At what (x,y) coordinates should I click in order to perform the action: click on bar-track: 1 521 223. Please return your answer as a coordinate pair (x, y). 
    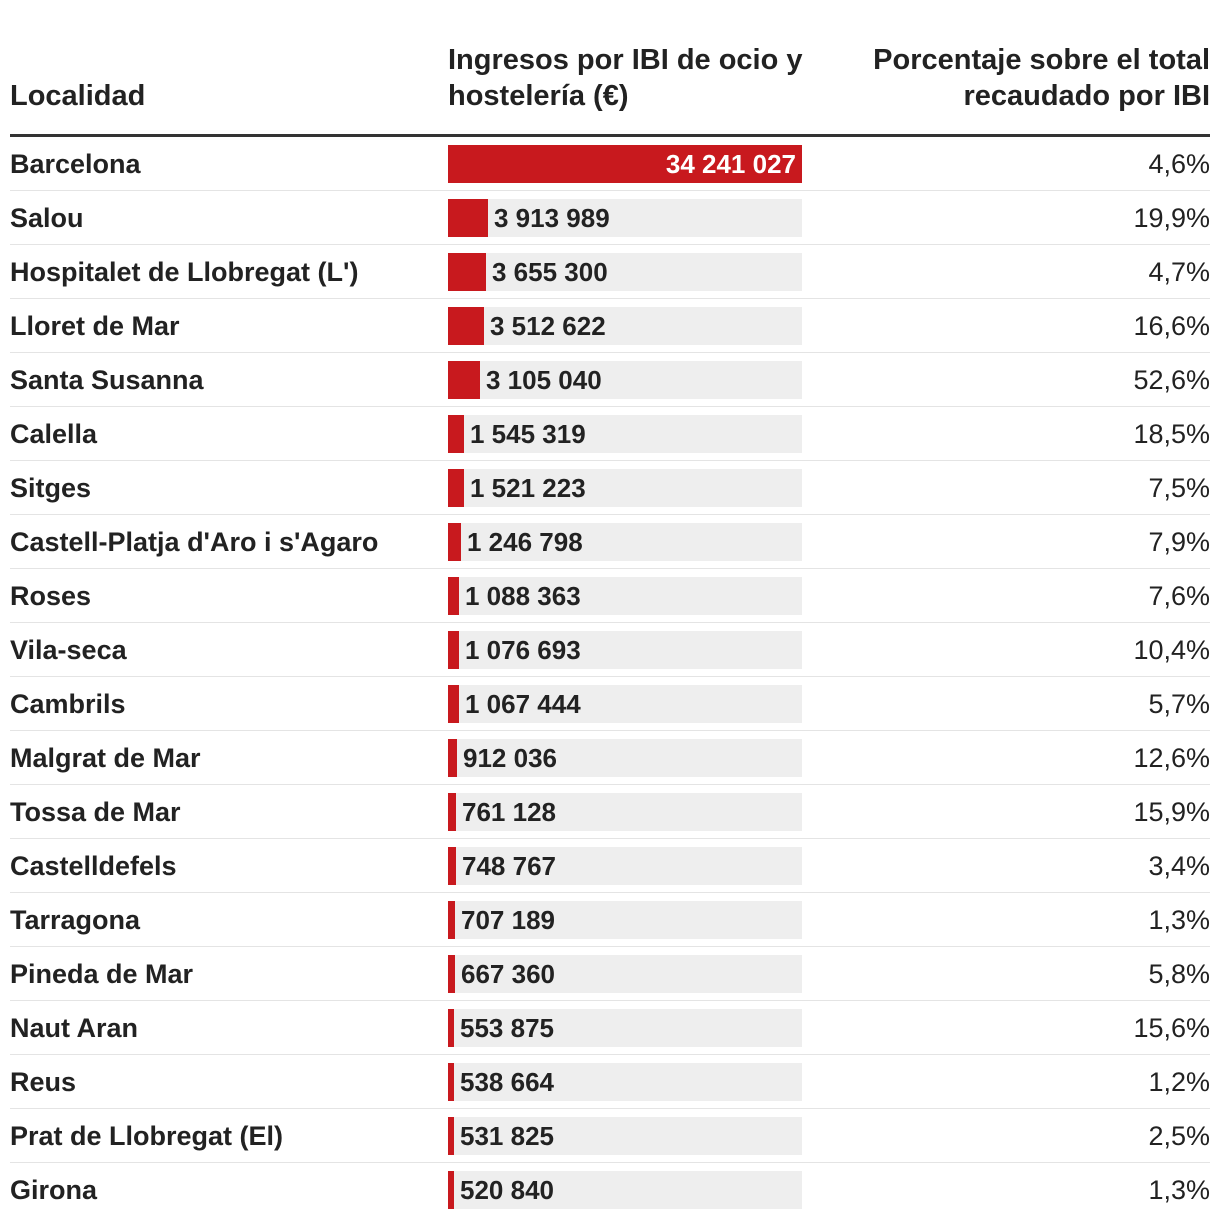
    Looking at the image, I should click on (625, 488).